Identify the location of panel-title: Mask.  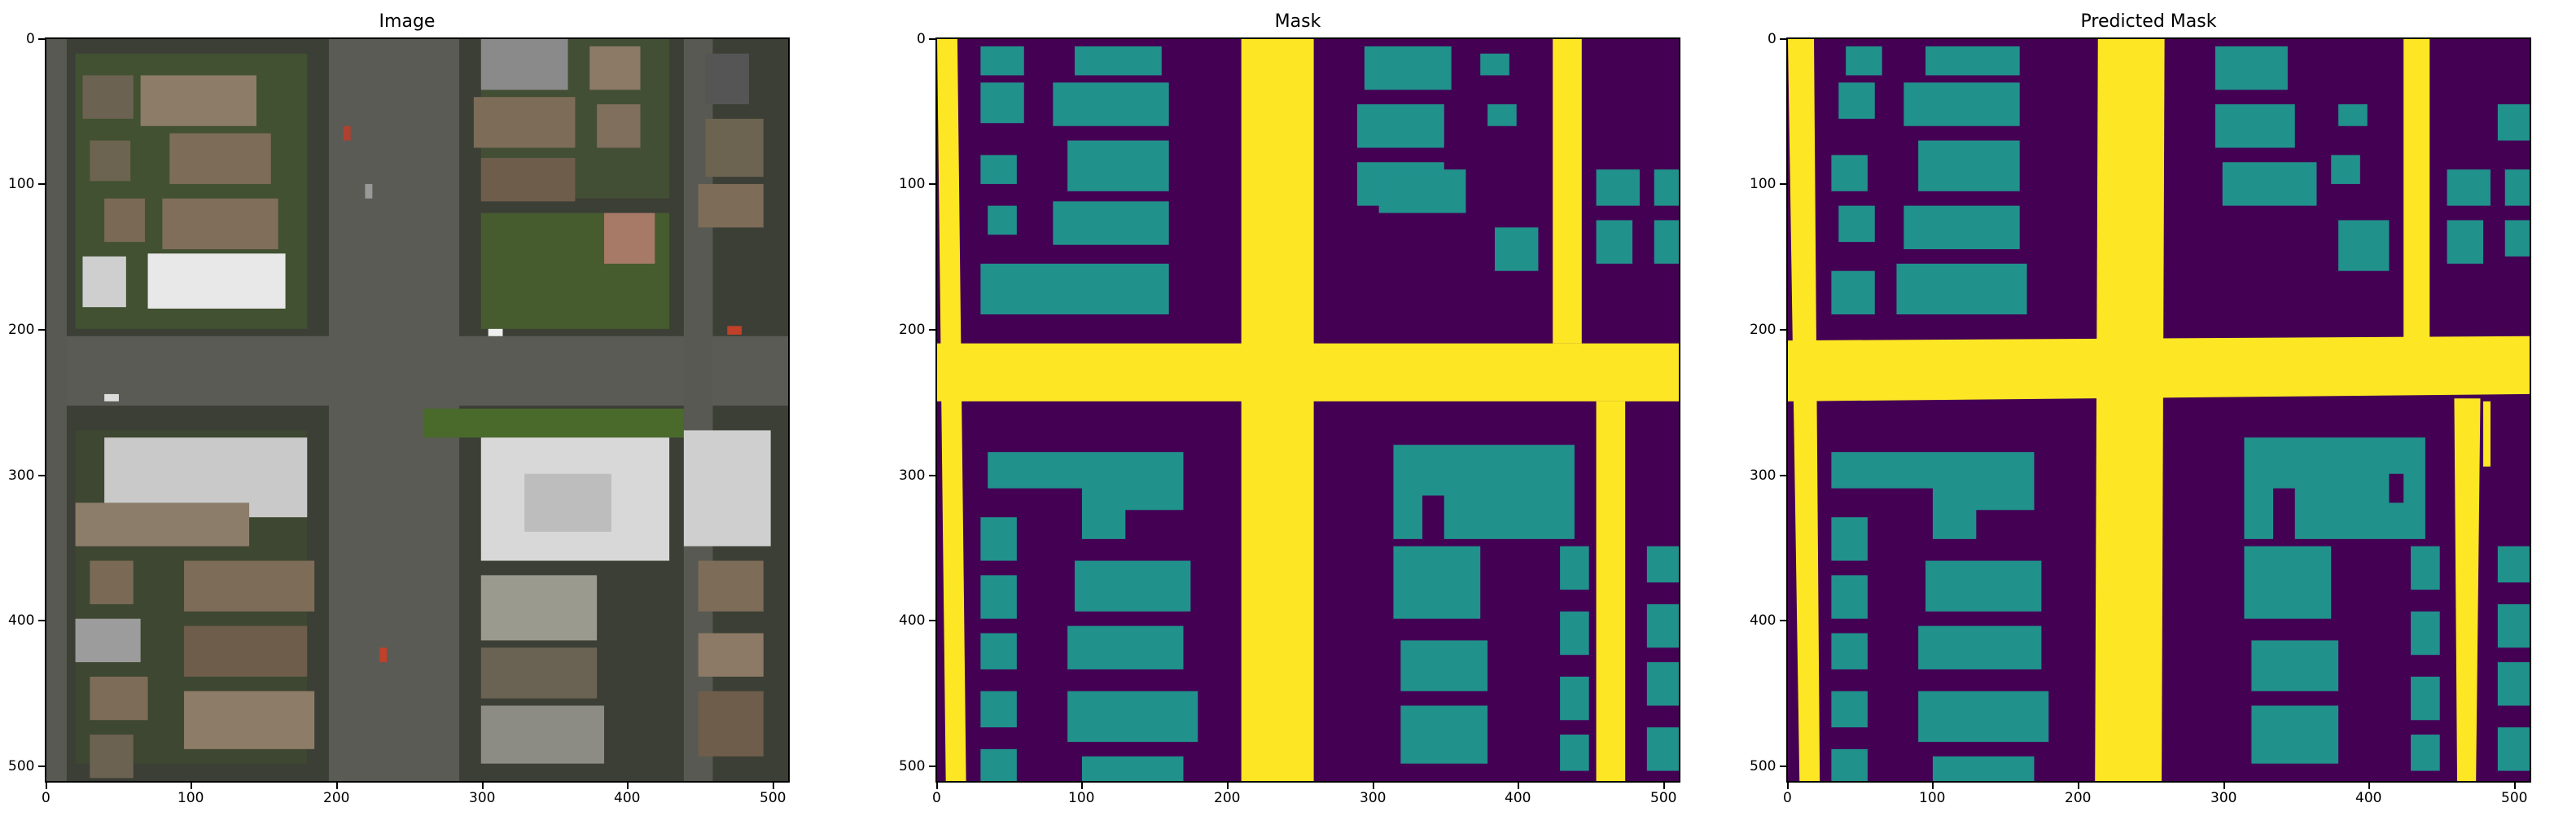
(1297, 21).